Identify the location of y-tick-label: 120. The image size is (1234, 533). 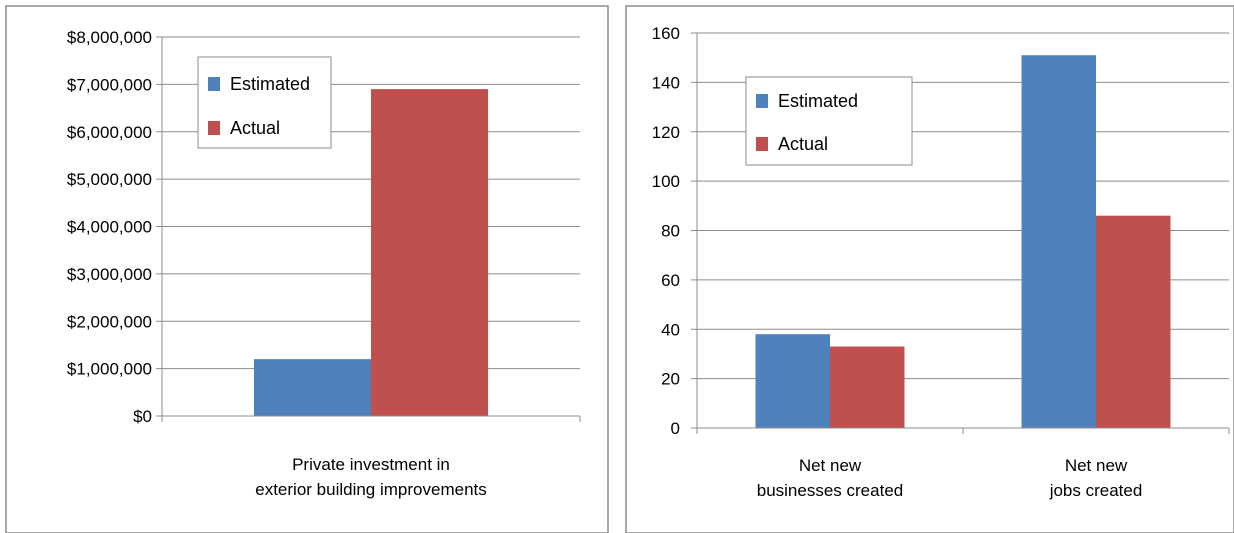
(666, 132).